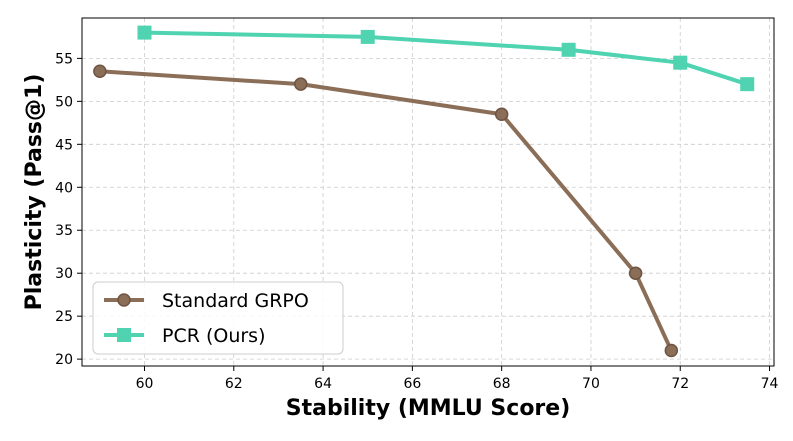  Describe the element at coordinates (145, 384) in the screenshot. I see `x-tick-label: 60` at that location.